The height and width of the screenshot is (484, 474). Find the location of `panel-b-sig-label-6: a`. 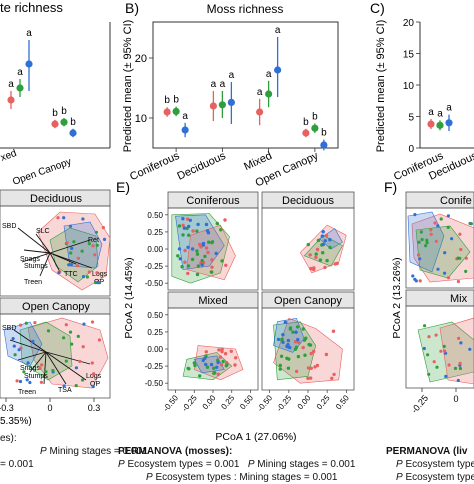

panel-b-sig-label-6: a is located at coordinates (260, 92).